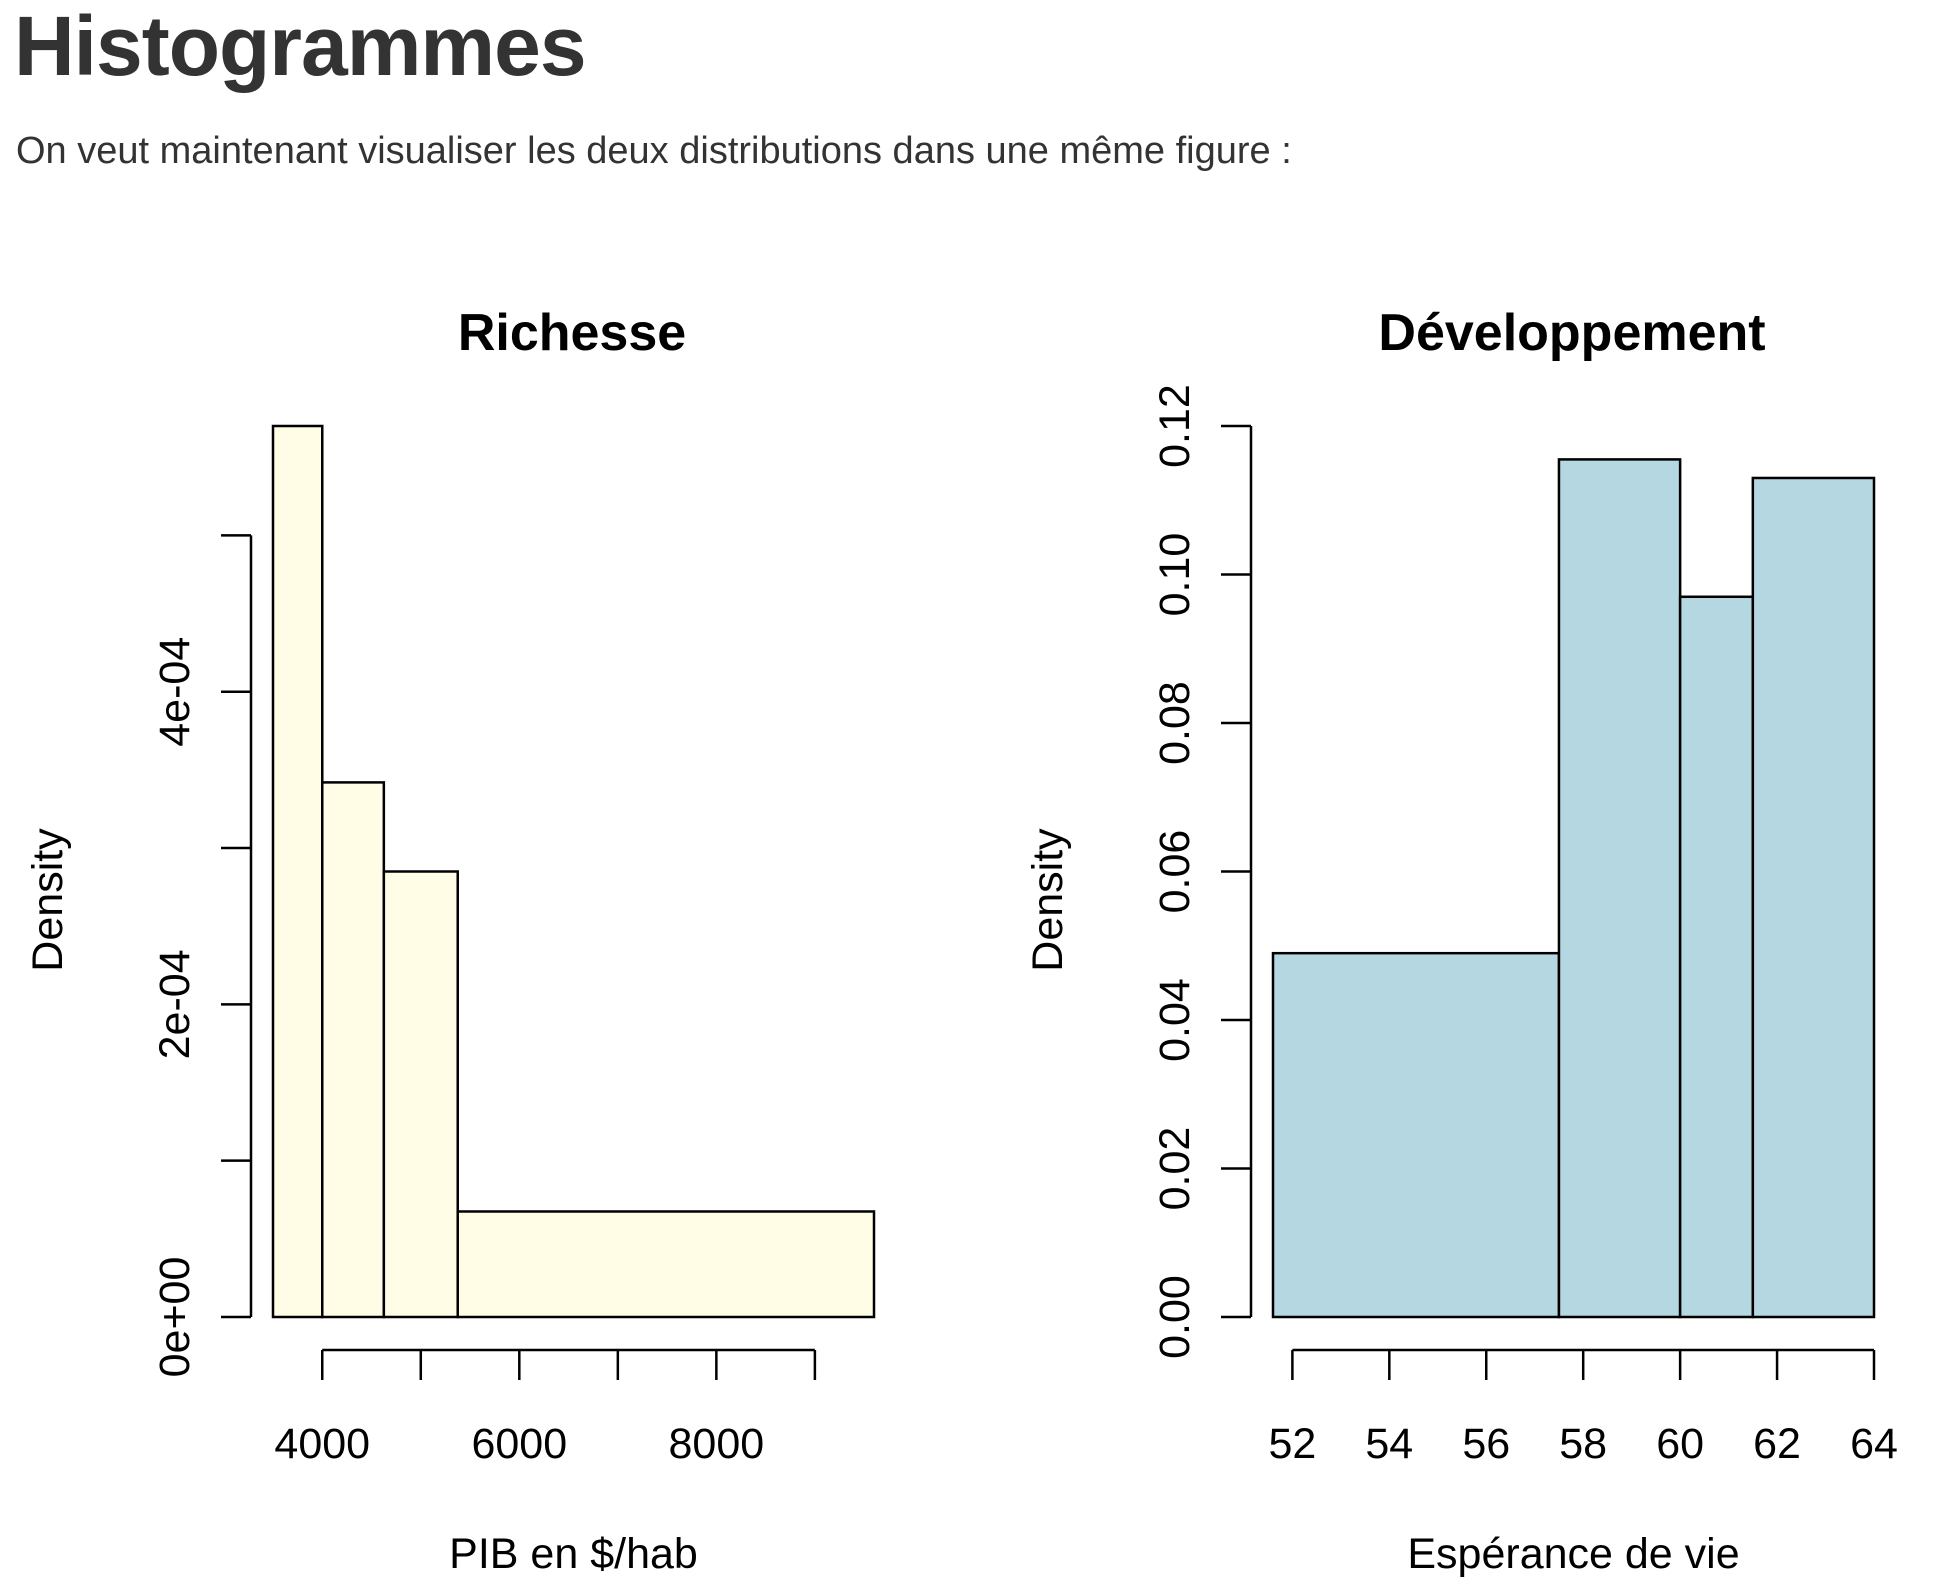  What do you see at coordinates (717, 1444) in the screenshot?
I see `richesse-x-tick-label: 8000` at bounding box center [717, 1444].